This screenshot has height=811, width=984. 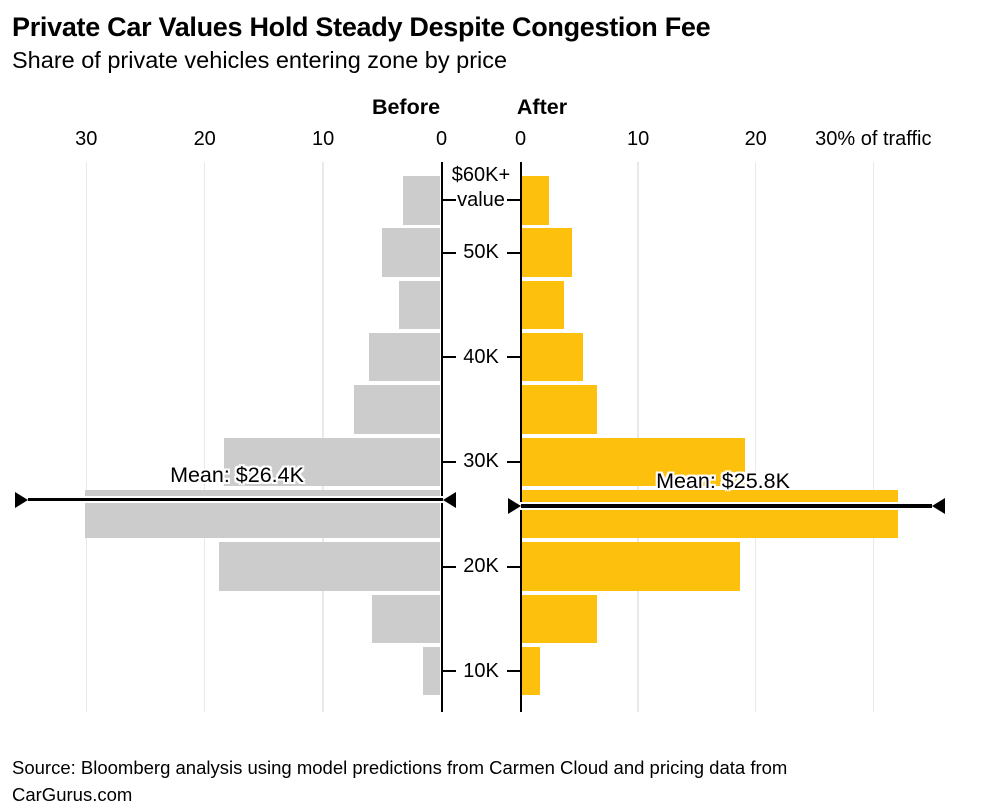 I want to click on x-tick-label-after-20: 20, so click(x=755, y=139).